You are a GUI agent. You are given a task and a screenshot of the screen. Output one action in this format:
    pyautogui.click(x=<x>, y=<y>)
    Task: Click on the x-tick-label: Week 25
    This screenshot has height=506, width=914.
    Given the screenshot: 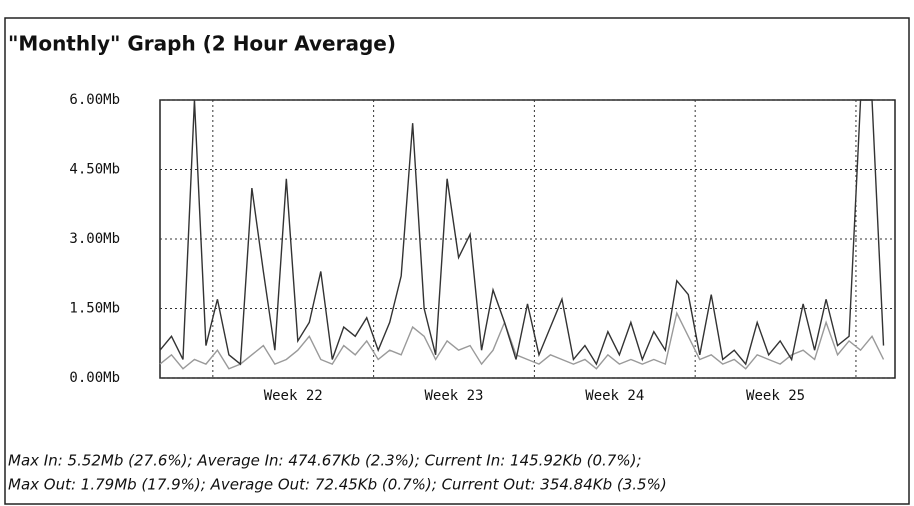 What is the action you would take?
    pyautogui.click(x=775, y=396)
    